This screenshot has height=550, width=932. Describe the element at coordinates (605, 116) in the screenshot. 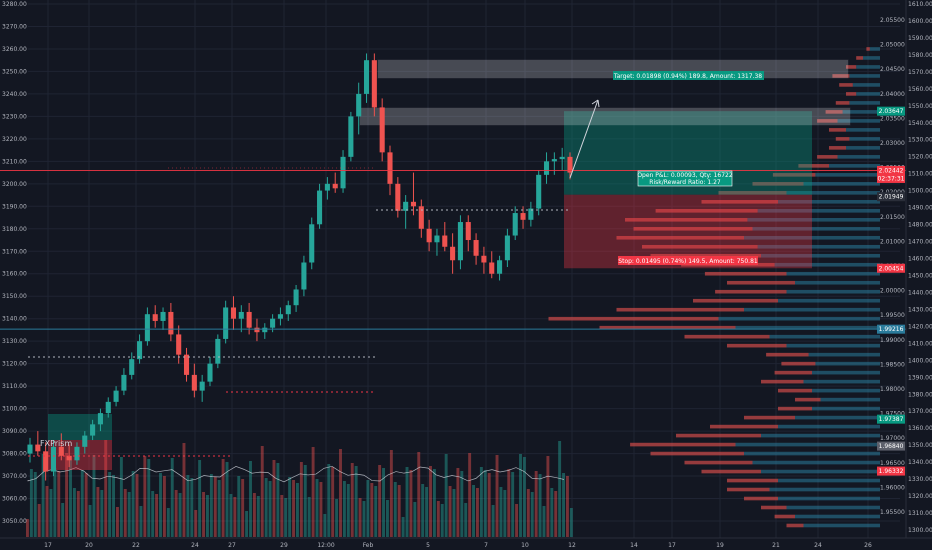

I see `resistance-box-lower` at that location.